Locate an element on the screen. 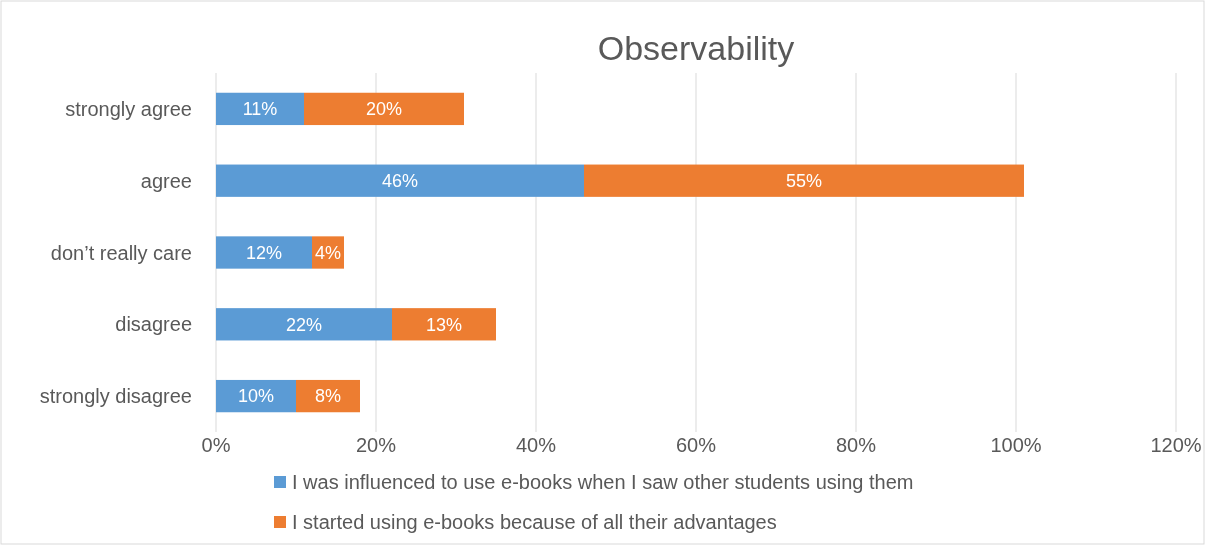  data-label: 10% is located at coordinates (256, 396).